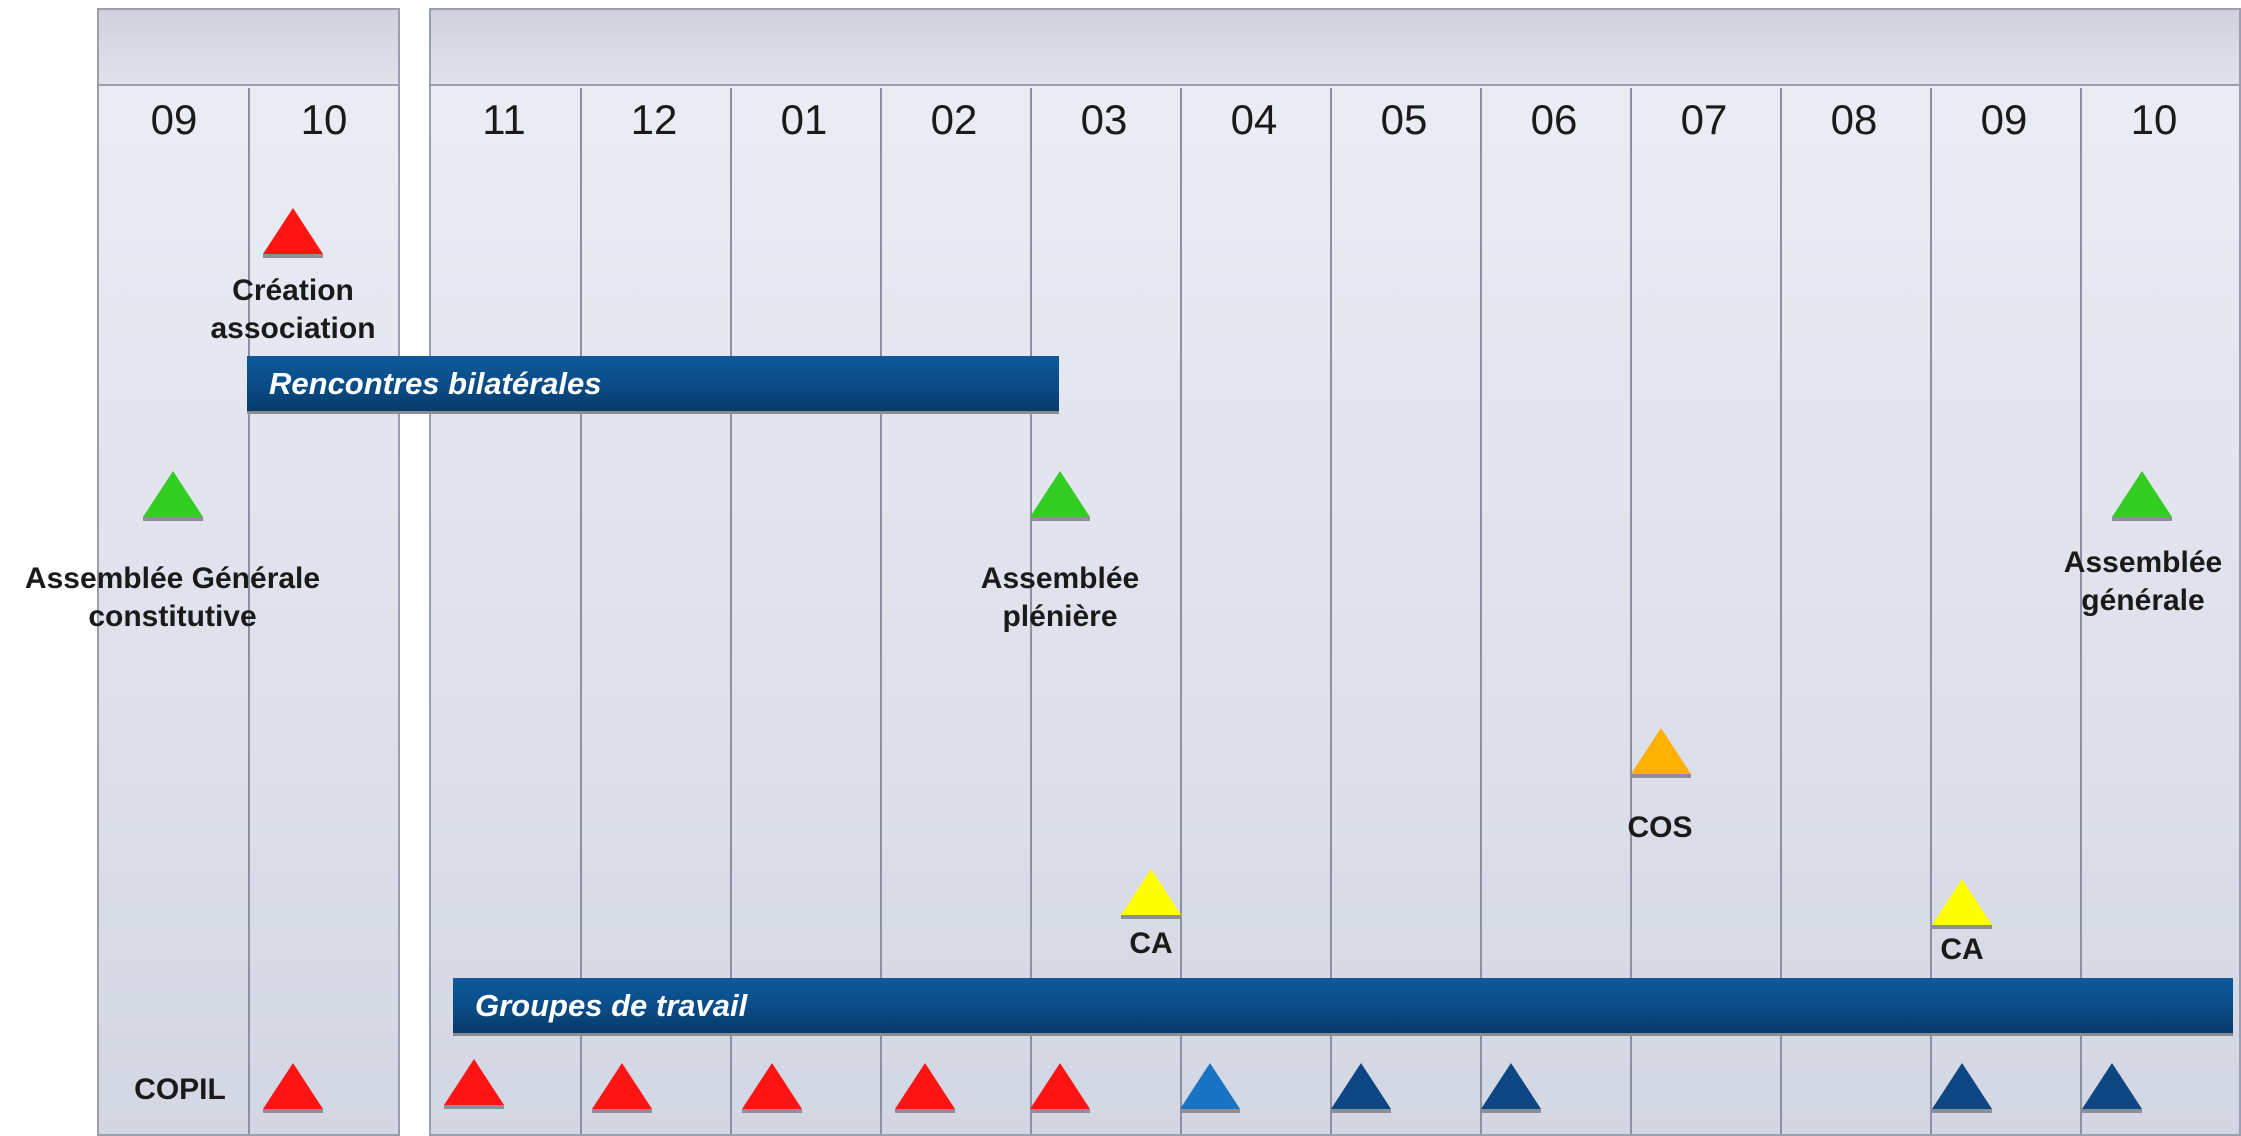 The image size is (2241, 1136). What do you see at coordinates (1151, 943) in the screenshot?
I see `label-ca-1: CA` at bounding box center [1151, 943].